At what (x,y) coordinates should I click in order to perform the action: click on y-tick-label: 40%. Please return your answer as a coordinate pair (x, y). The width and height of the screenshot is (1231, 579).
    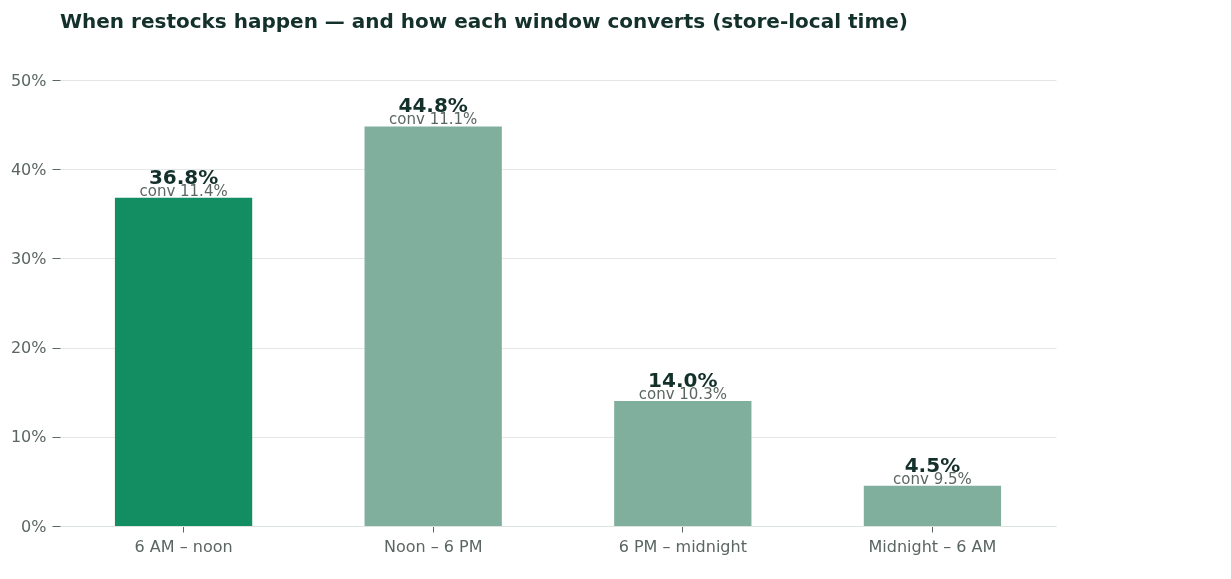
    Looking at the image, I should click on (28, 169).